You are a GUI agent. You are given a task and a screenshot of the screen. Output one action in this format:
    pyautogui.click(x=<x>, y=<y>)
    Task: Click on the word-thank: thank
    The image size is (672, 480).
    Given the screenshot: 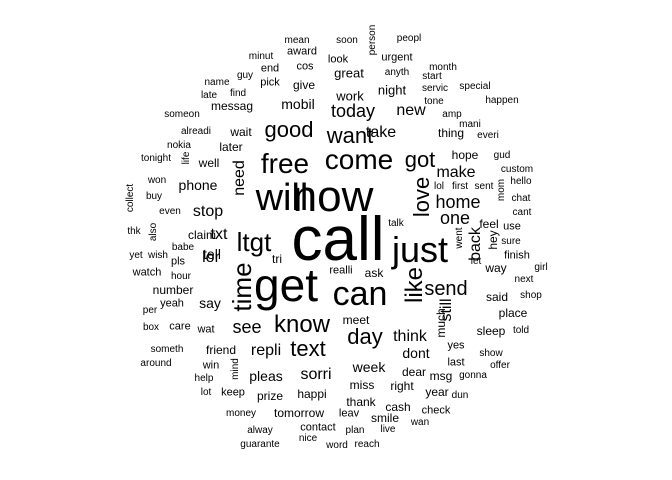 What is the action you would take?
    pyautogui.click(x=361, y=402)
    